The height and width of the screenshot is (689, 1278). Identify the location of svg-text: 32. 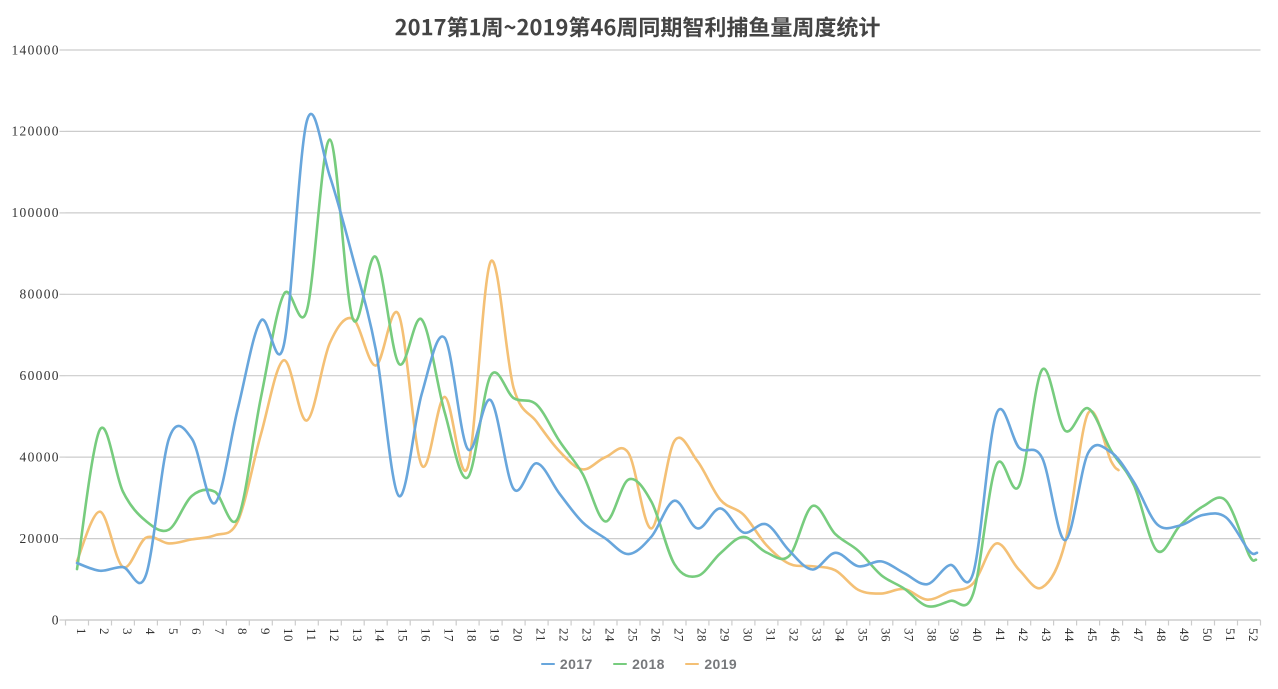
(793, 635).